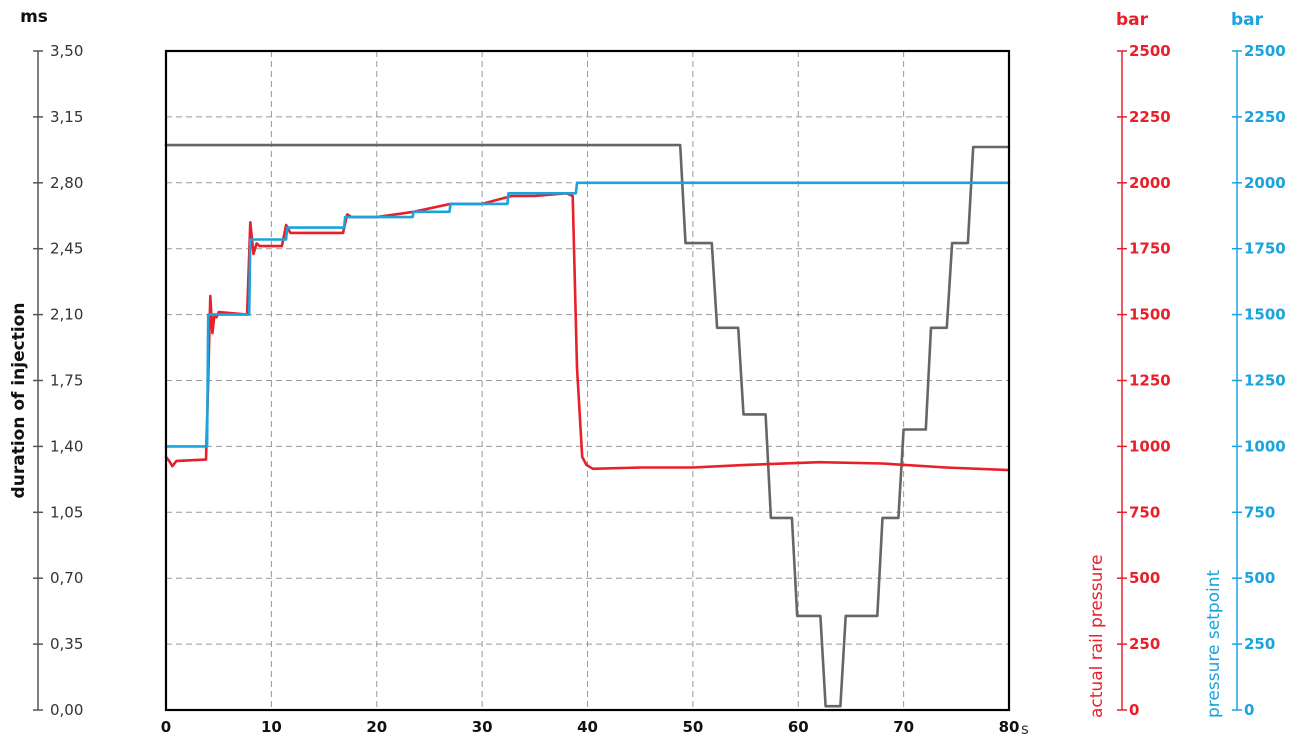  Describe the element at coordinates (1150, 381) in the screenshot. I see `rail-pressure-tick-label: 1250` at that location.